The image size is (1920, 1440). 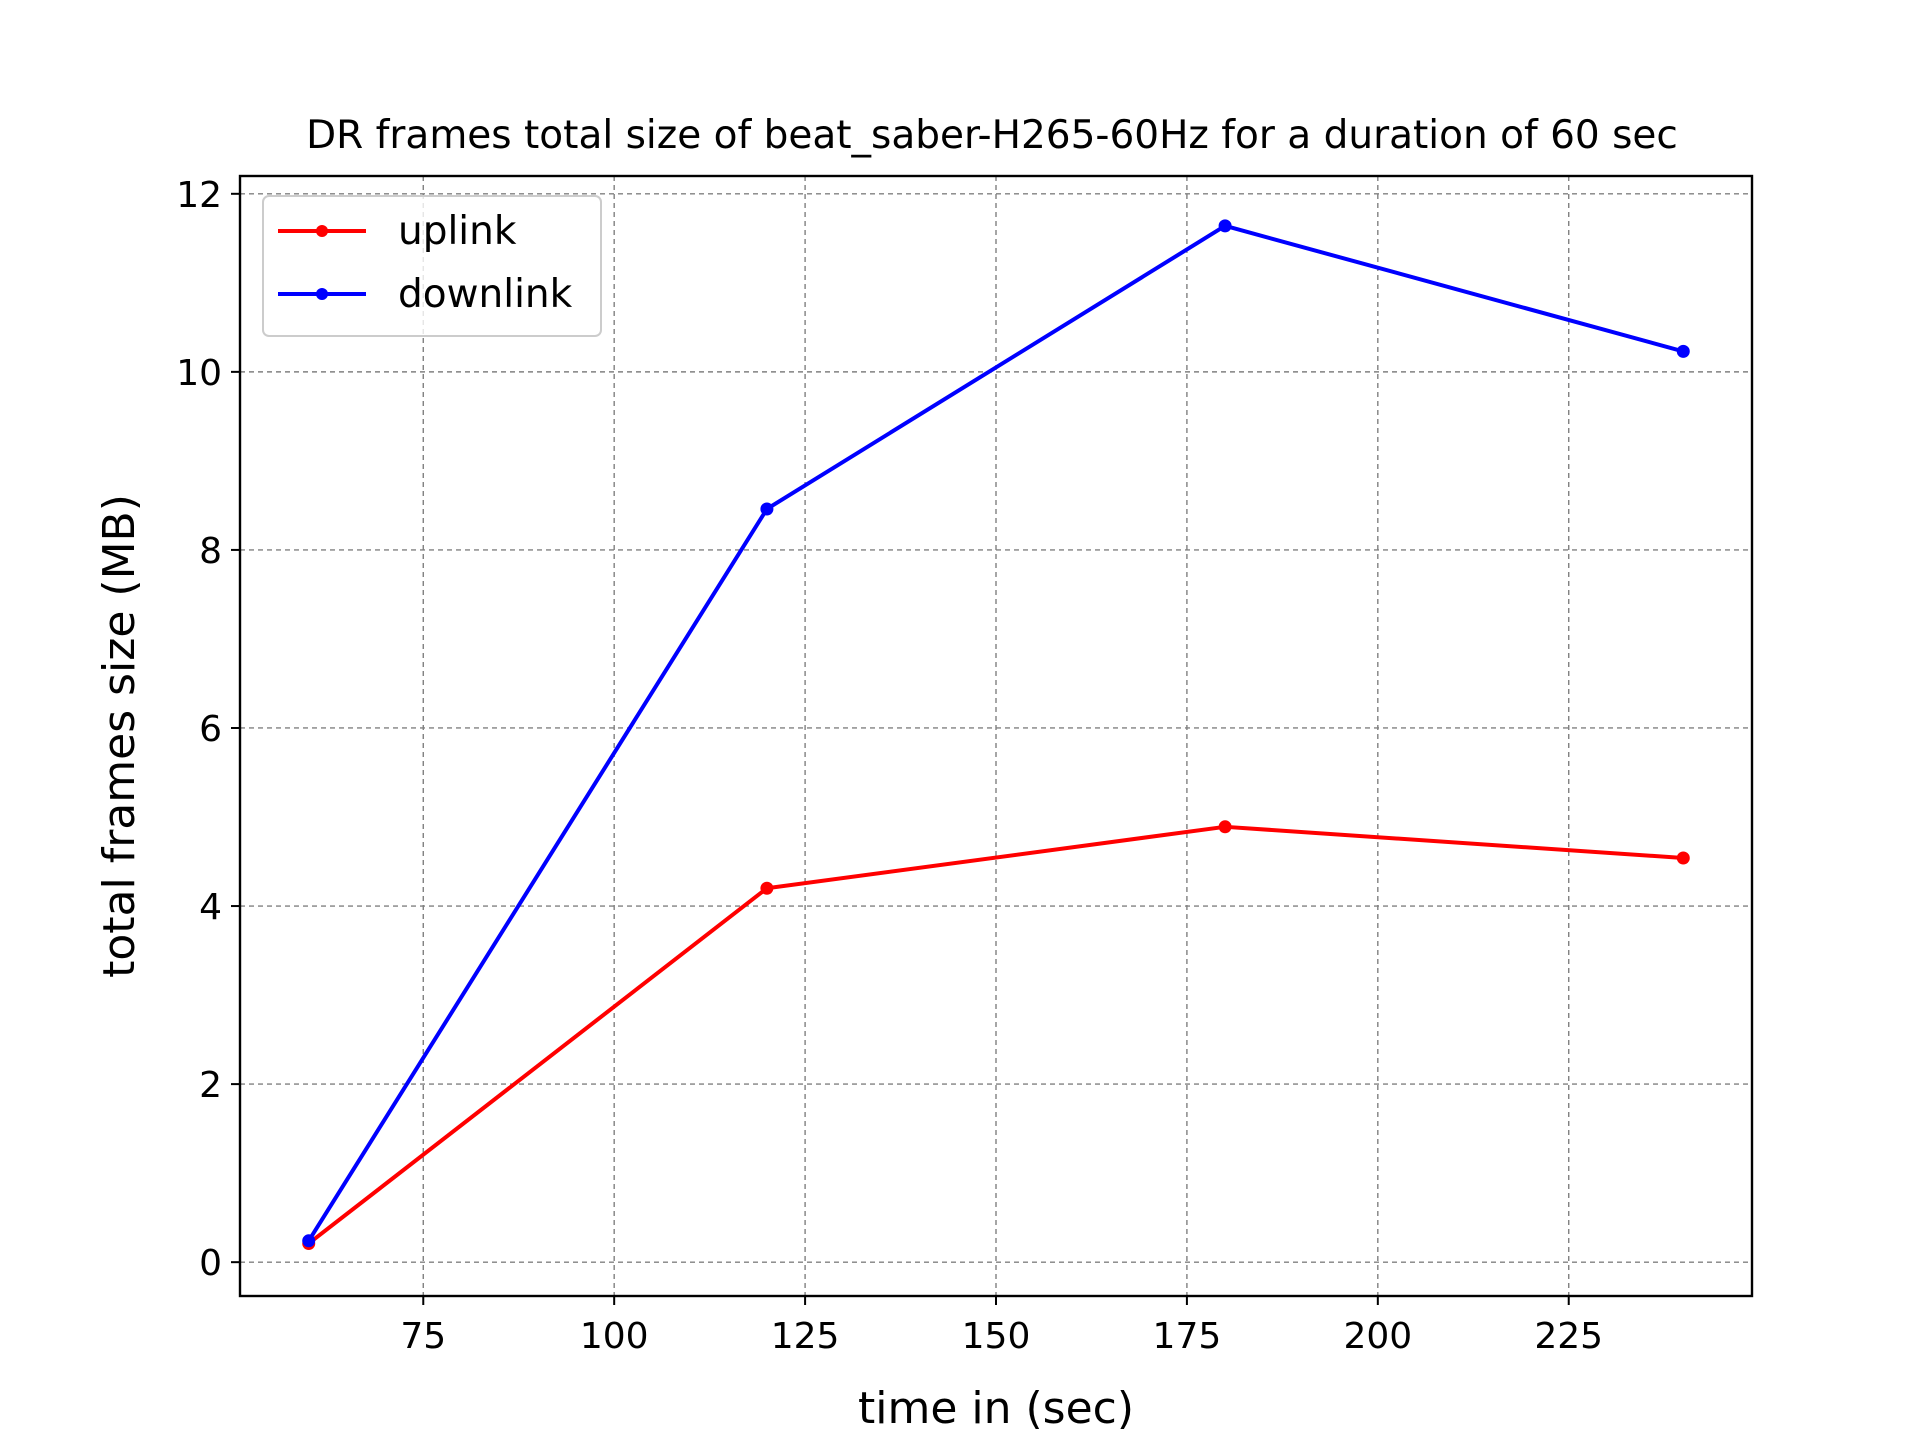 I want to click on x-tick-label: 175, so click(x=1187, y=1336).